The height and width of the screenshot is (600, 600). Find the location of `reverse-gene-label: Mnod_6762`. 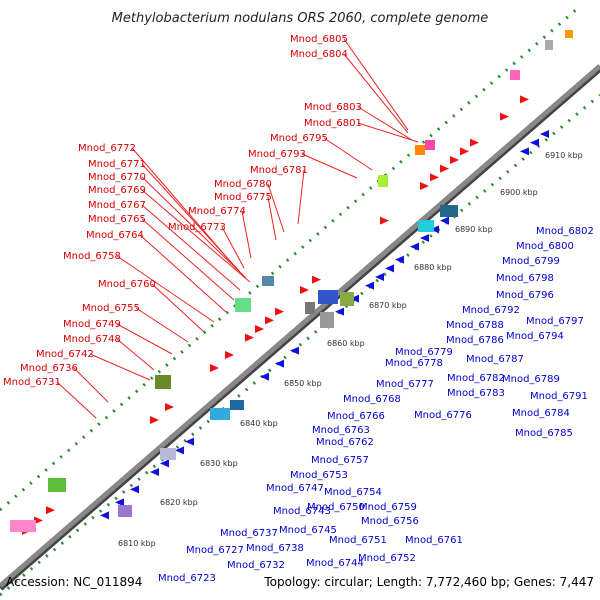

reverse-gene-label: Mnod_6762 is located at coordinates (345, 442).